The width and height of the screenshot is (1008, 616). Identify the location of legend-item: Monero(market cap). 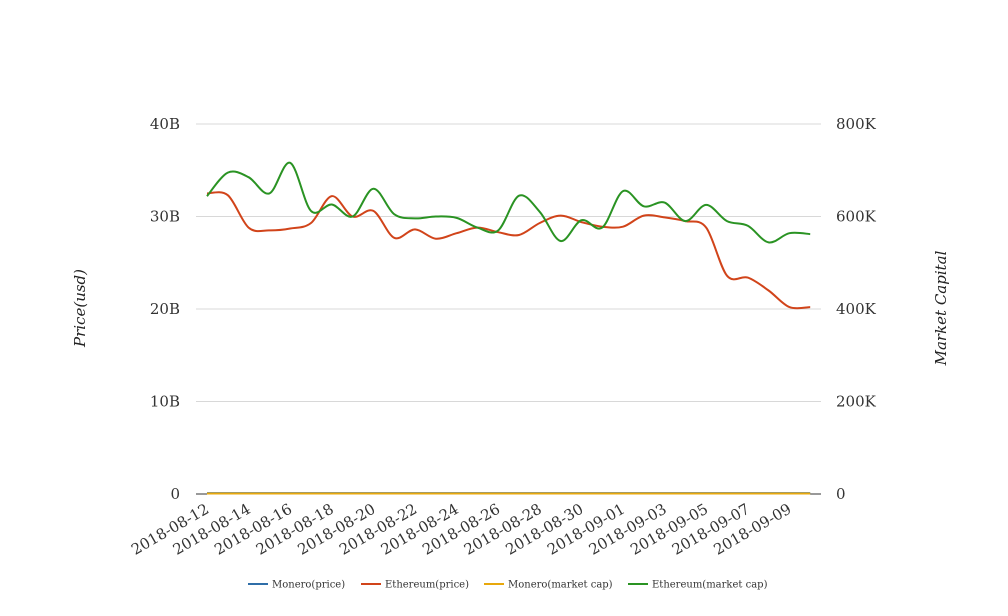
(548, 585).